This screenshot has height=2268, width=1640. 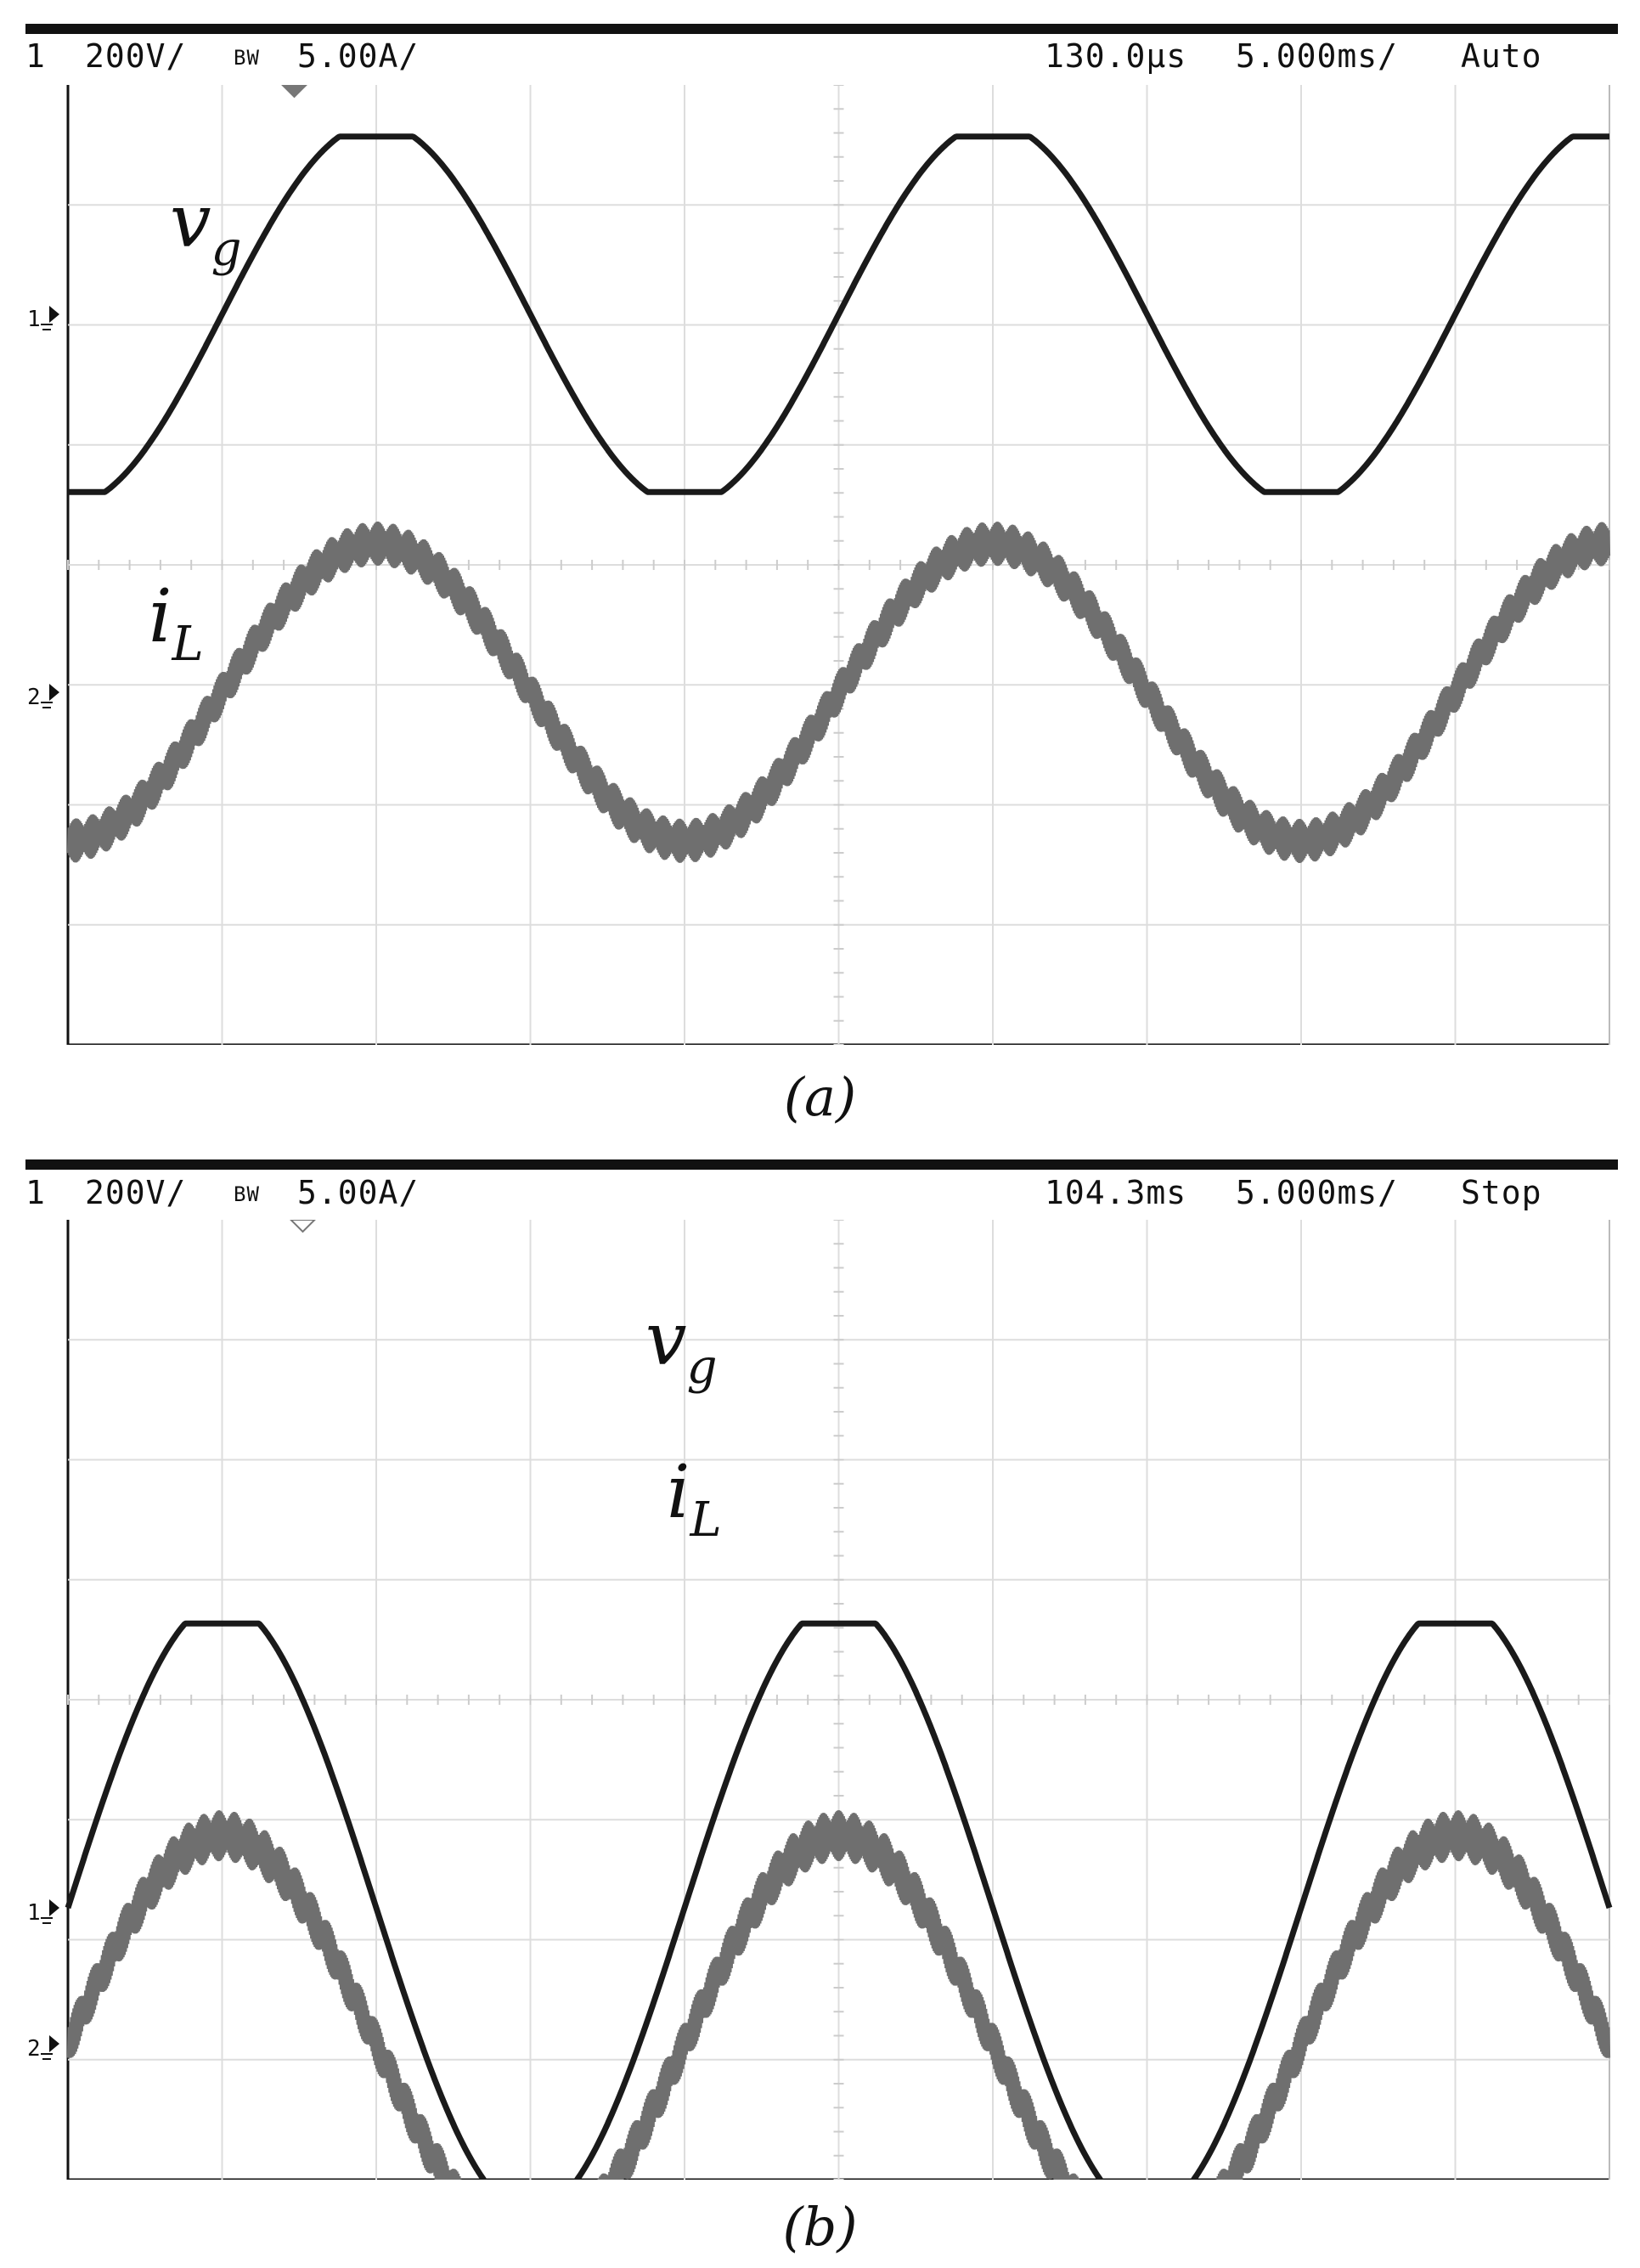 I want to click on figure-caption: (b), so click(x=820, y=2227).